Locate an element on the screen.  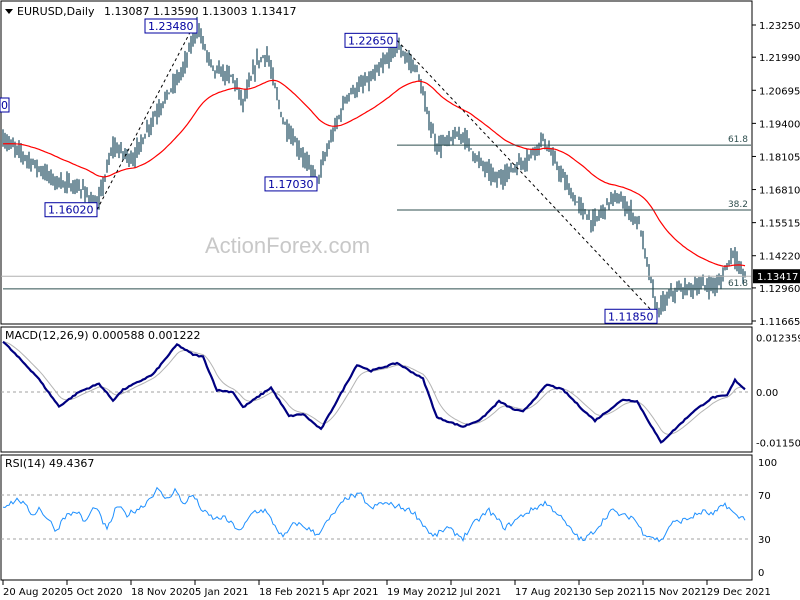
rsi-axis-label: 0 is located at coordinates (761, 573).